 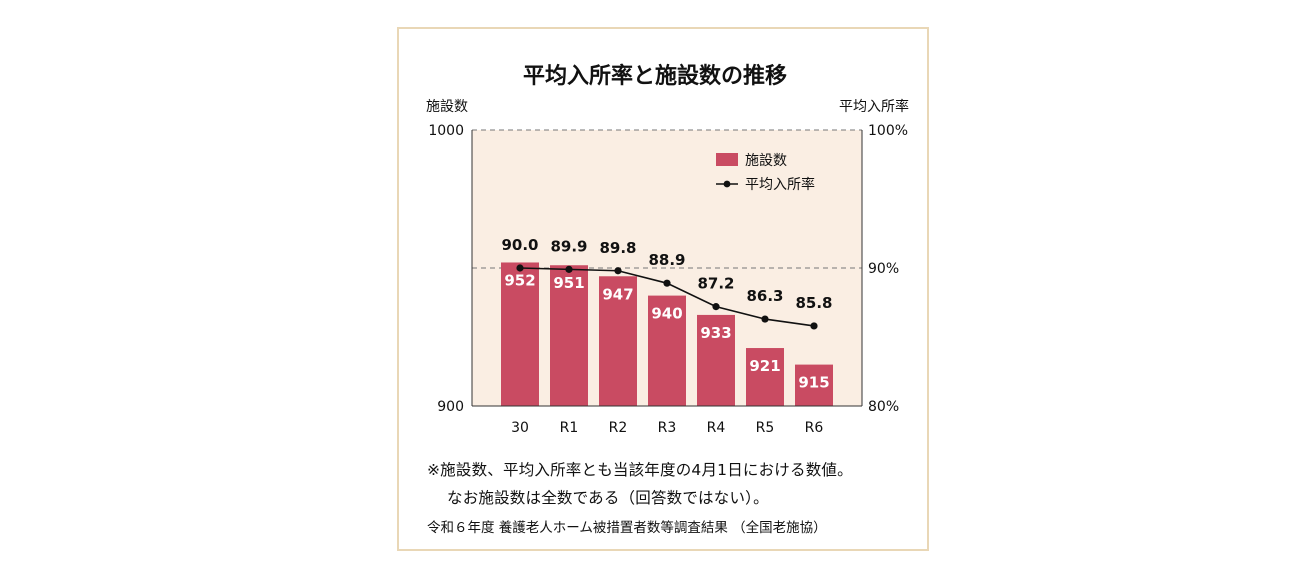 I want to click on x-tick-label: R6, so click(x=814, y=428).